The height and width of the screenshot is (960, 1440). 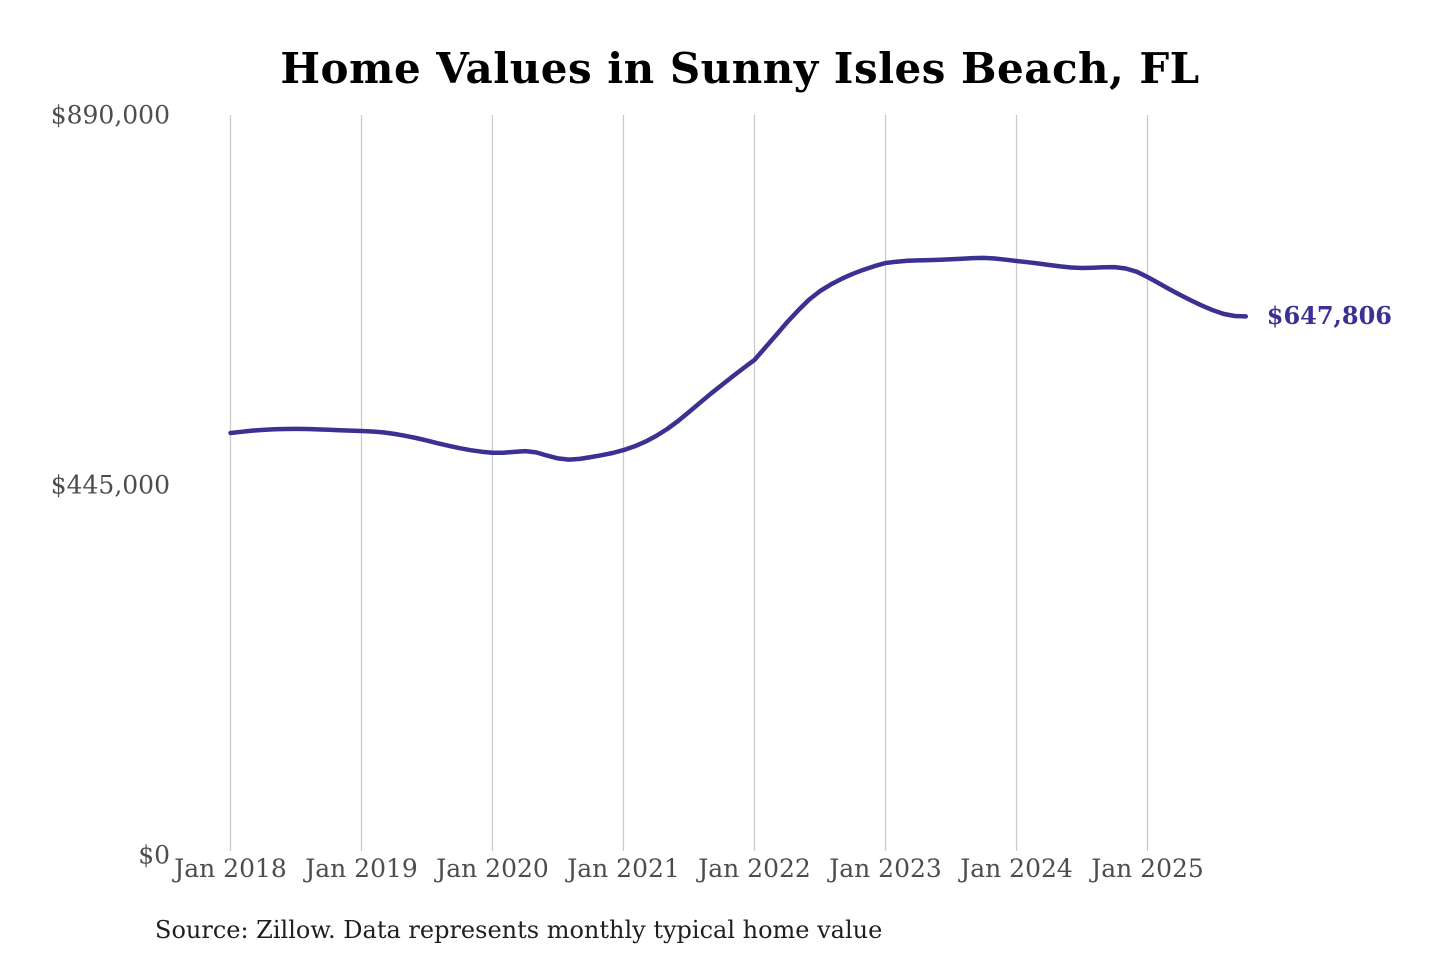 I want to click on y-tick-label: $0, so click(x=154, y=855).